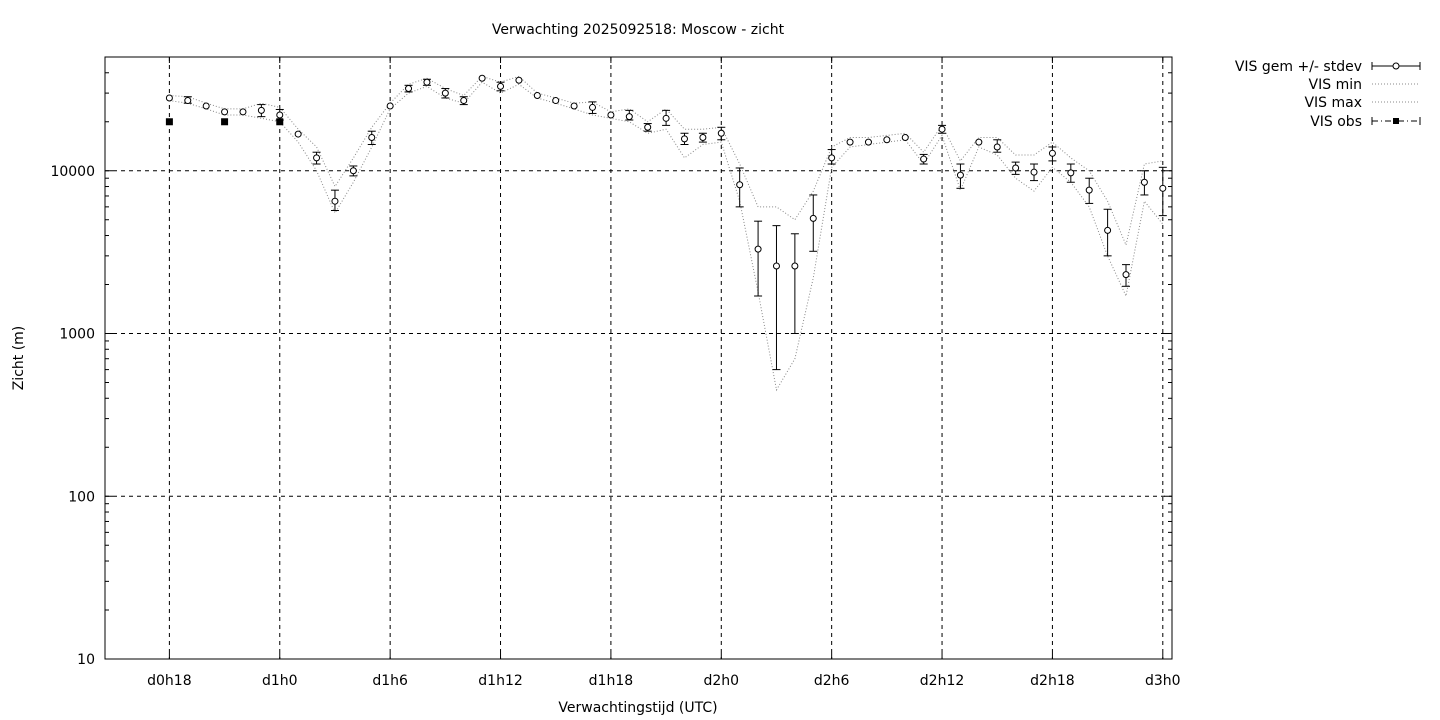 Image resolution: width=1440 pixels, height=720 pixels. Describe the element at coordinates (1298, 67) in the screenshot. I see `legend-label: VIS gem +/- stdev` at that location.